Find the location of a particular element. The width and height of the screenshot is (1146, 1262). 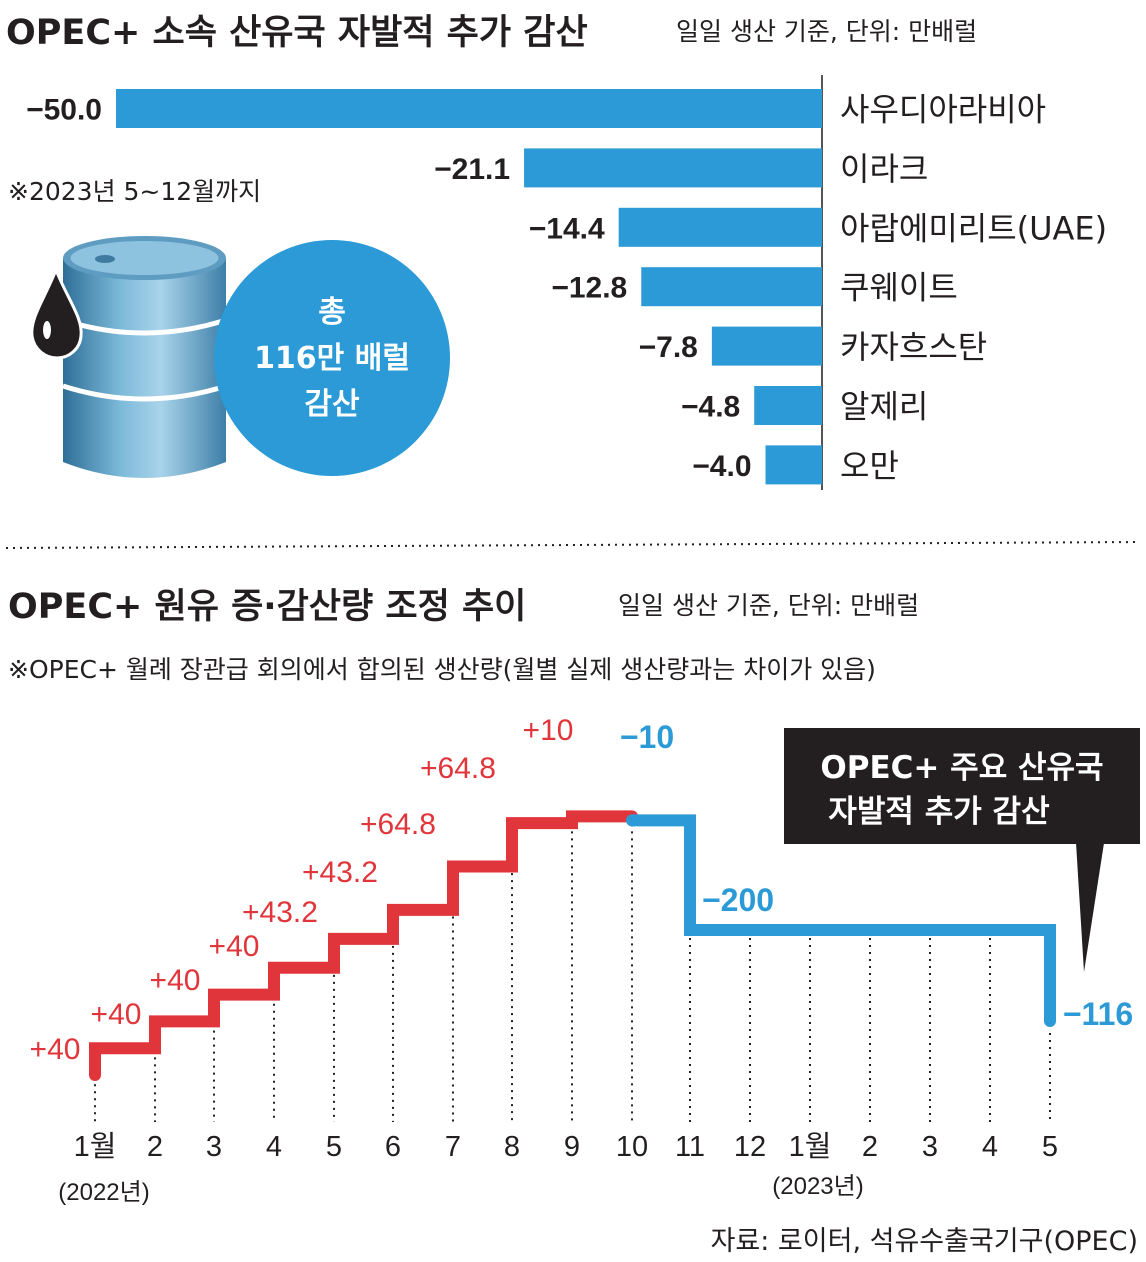

callout-line2: 자발적 추가 감산 is located at coordinates (938, 812).